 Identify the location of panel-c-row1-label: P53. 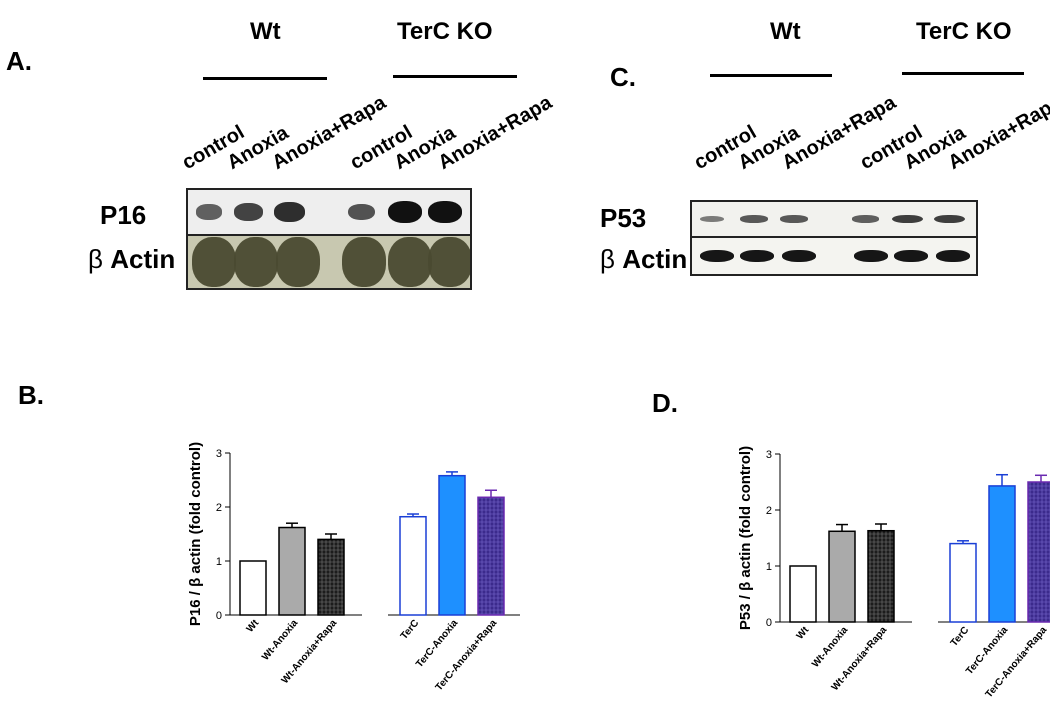
(623, 218).